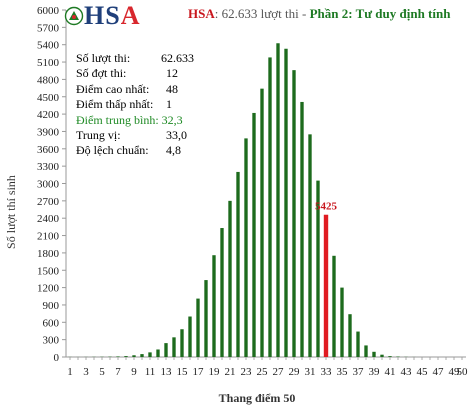 This screenshot has width=472, height=413. I want to click on x-tick-label: 9, so click(134, 372).